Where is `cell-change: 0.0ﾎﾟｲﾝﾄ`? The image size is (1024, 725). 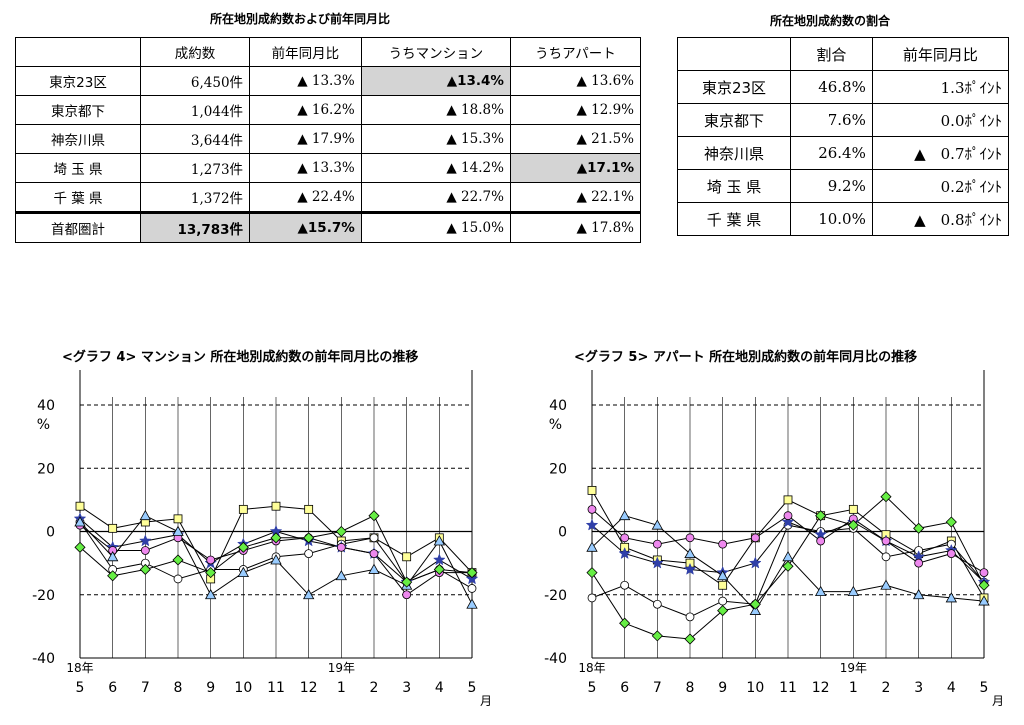 cell-change: 0.0ﾎﾟｲﾝﾄ is located at coordinates (940, 120).